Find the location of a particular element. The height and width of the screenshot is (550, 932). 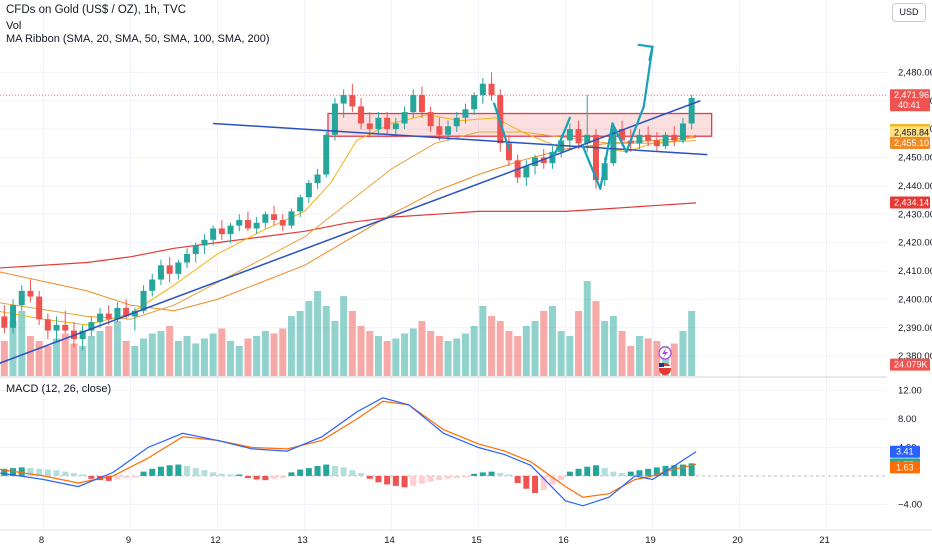

volume-bars is located at coordinates (348, 328).